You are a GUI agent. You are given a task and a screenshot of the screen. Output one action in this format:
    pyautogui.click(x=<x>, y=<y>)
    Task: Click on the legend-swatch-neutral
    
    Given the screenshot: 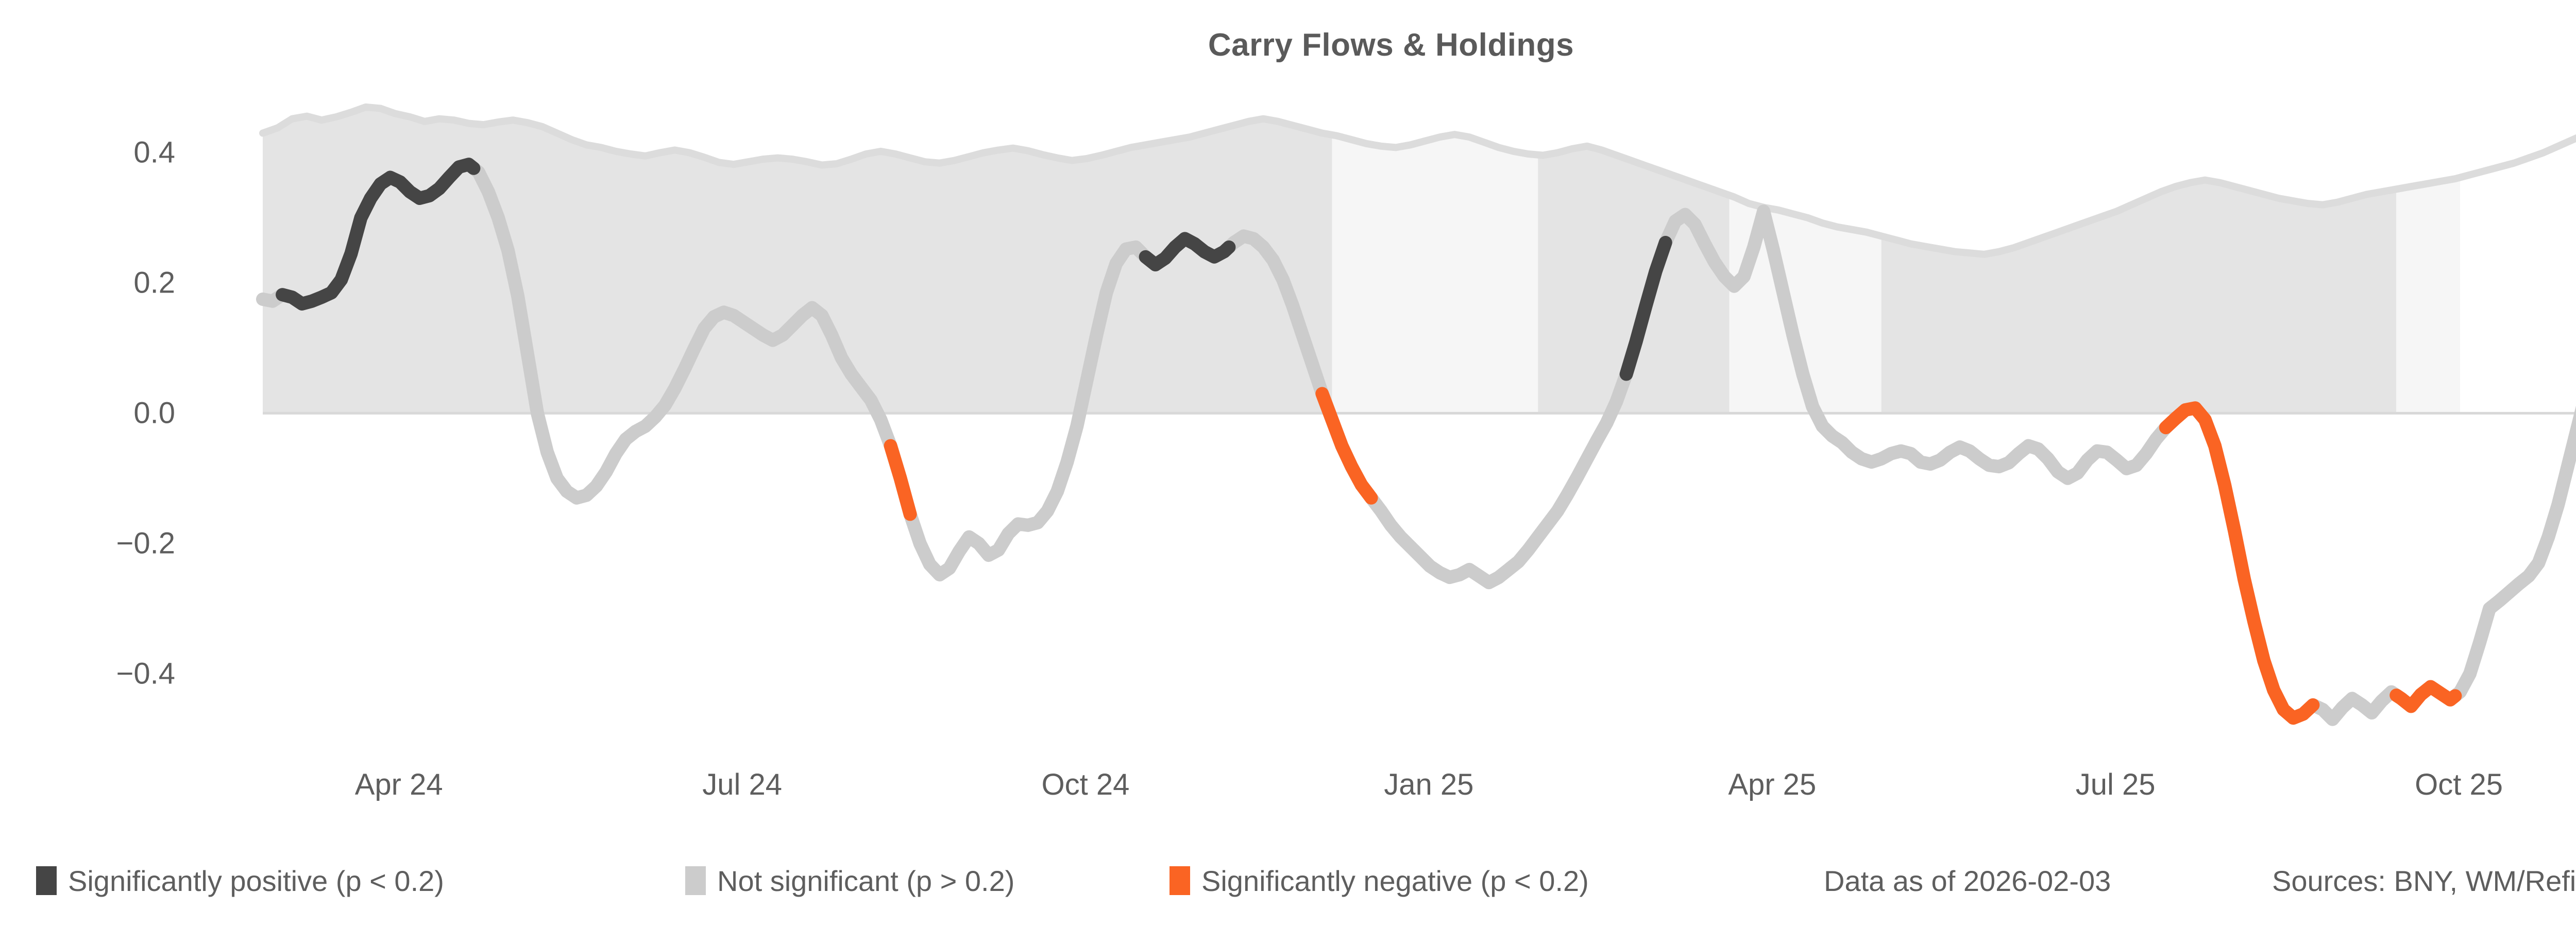 What is the action you would take?
    pyautogui.click(x=695, y=880)
    